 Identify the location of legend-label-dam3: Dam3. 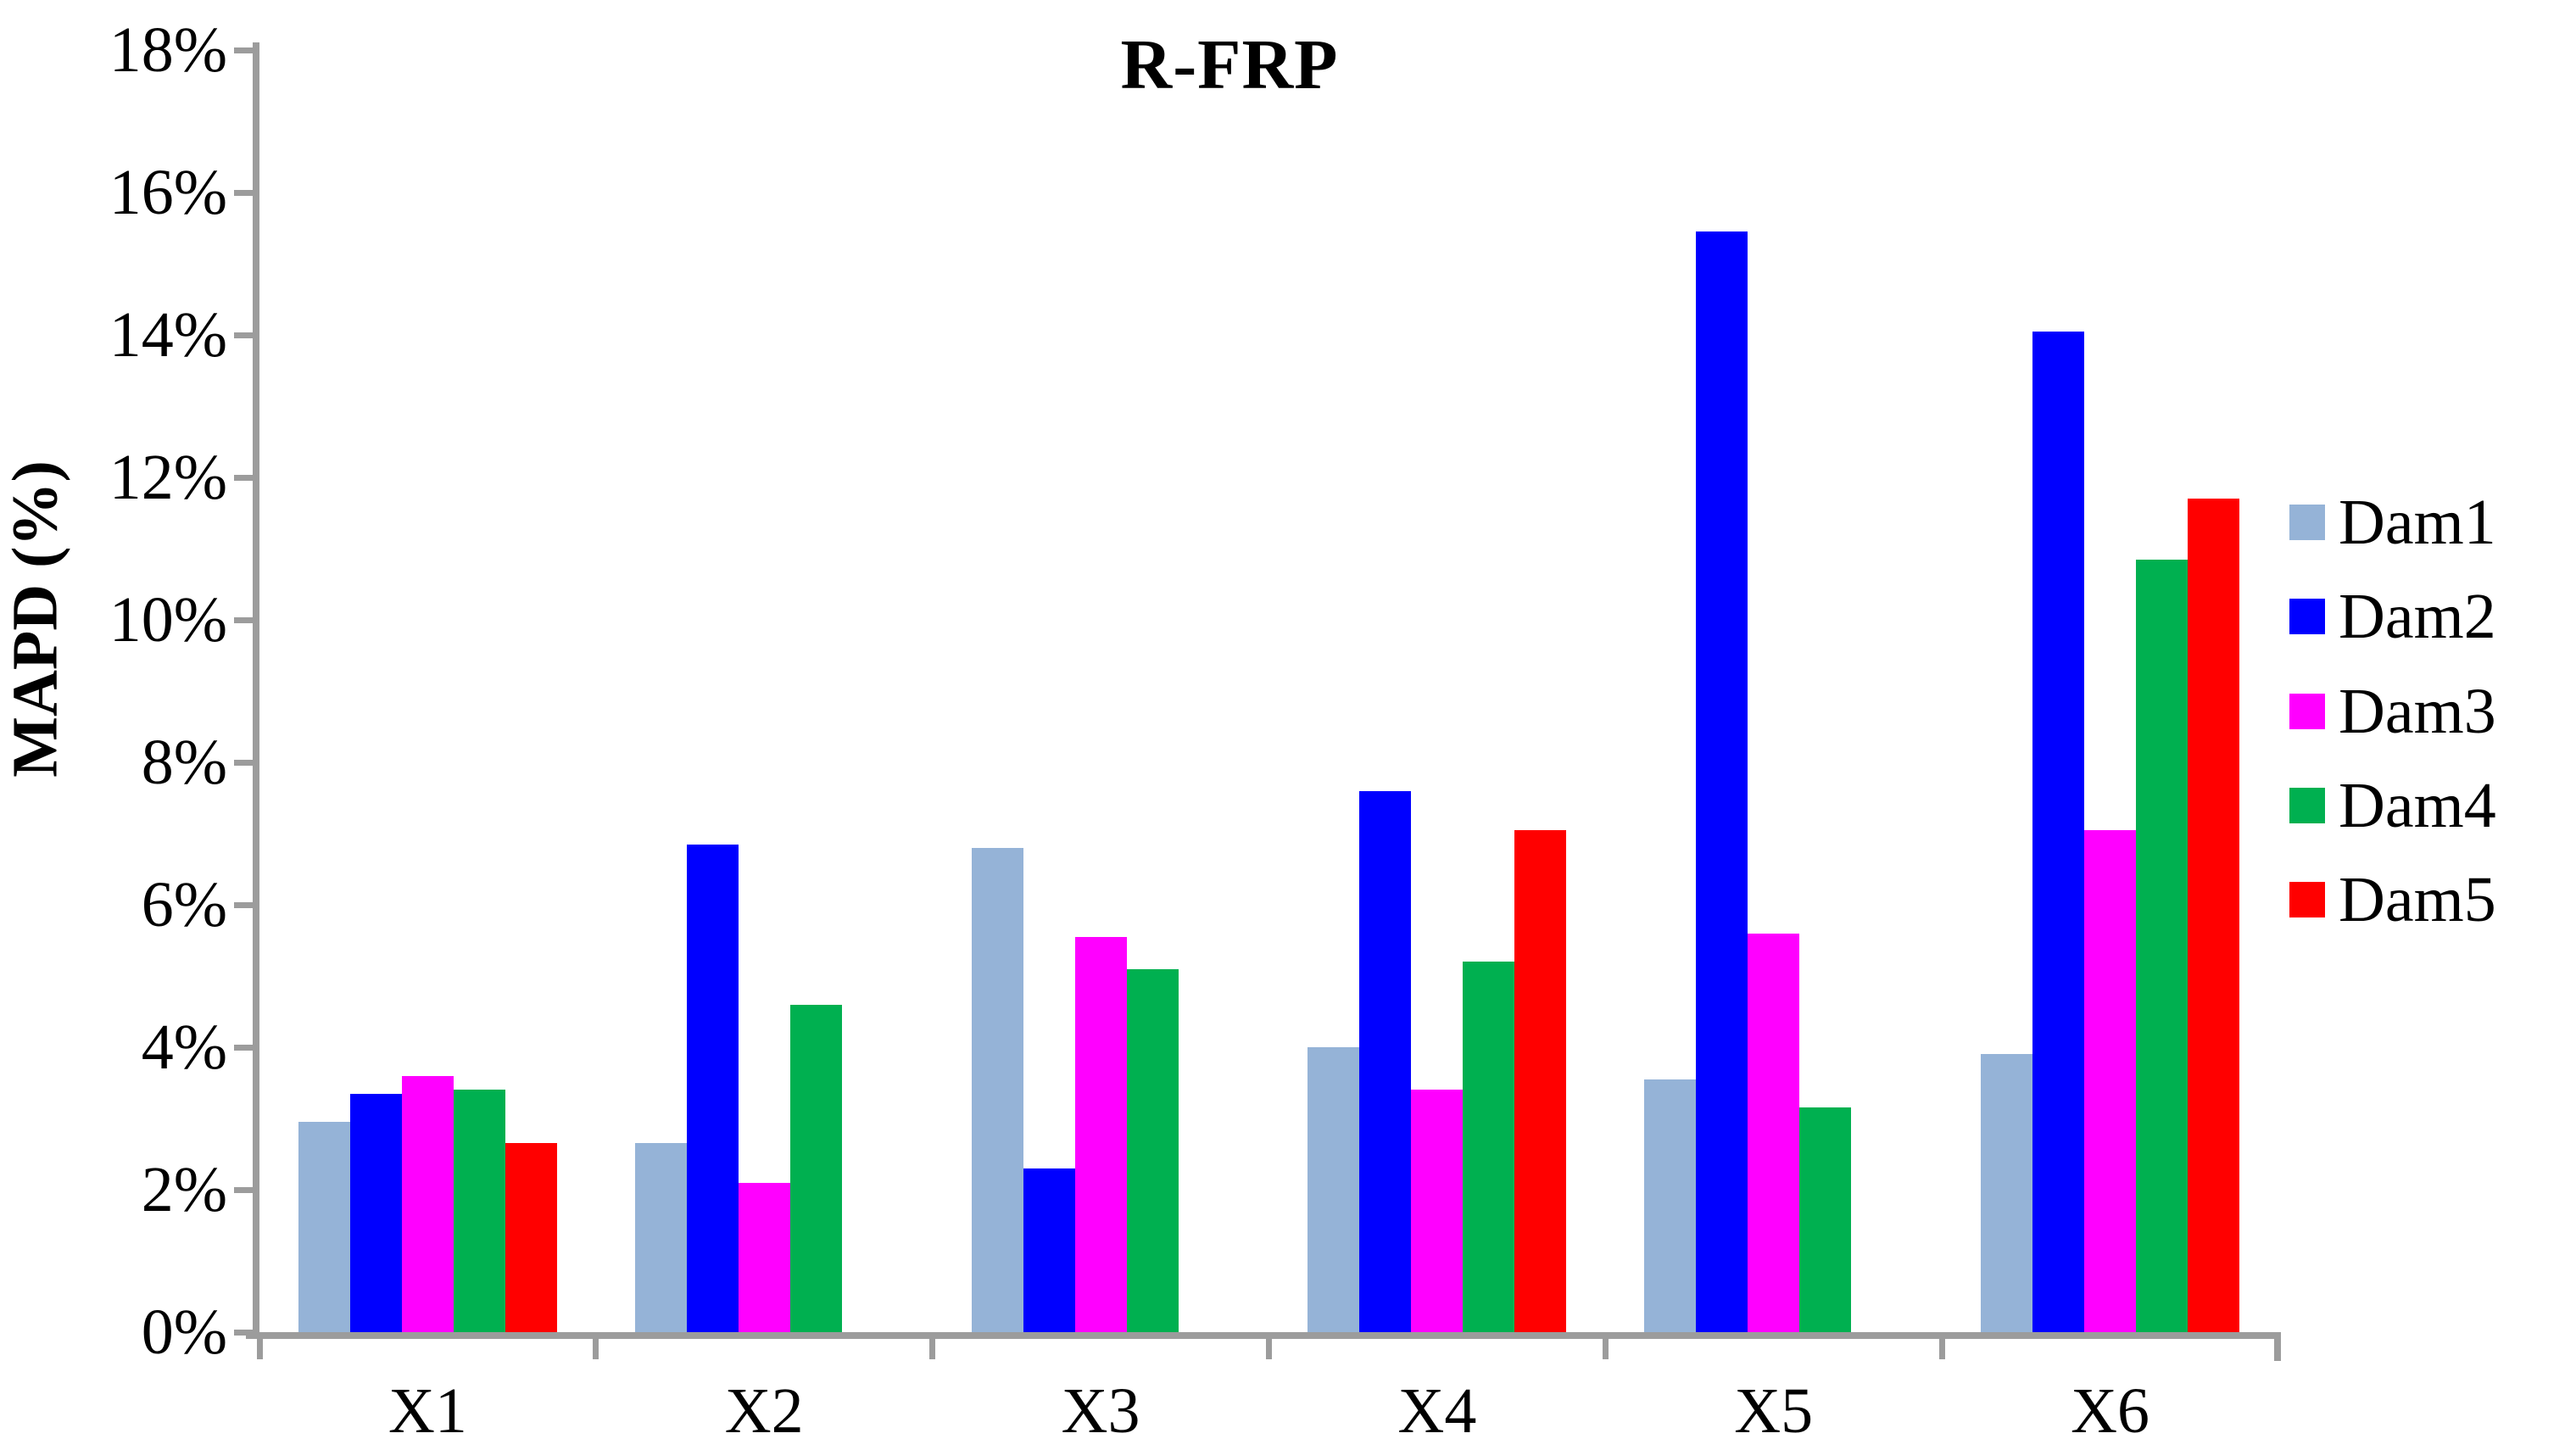
(2417, 711).